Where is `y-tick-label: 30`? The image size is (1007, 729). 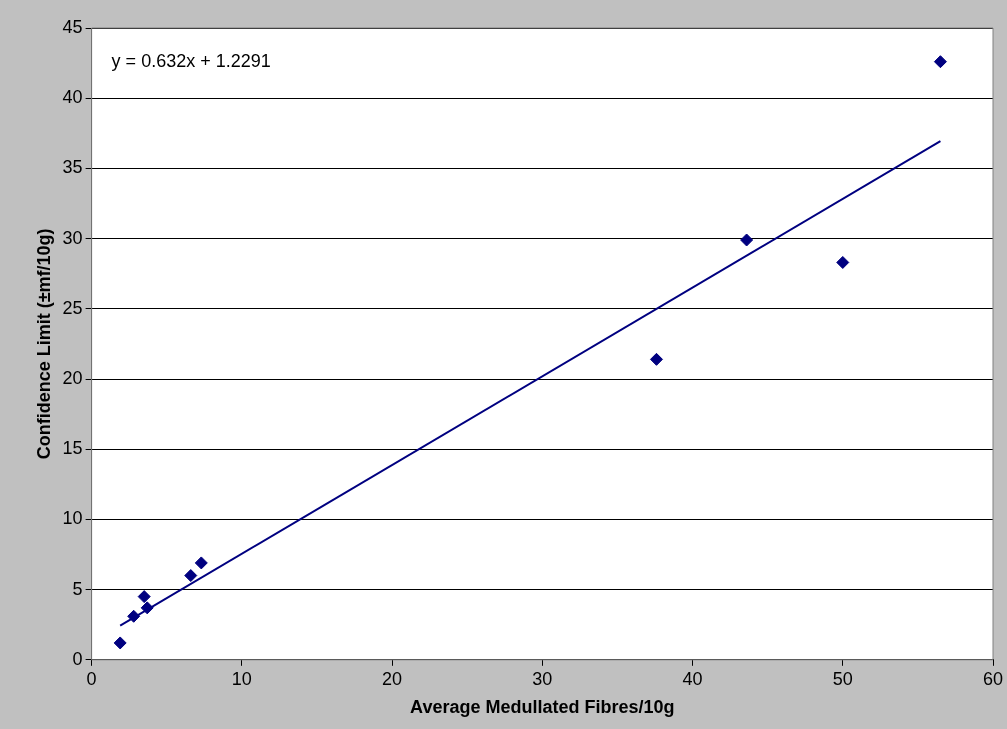 y-tick-label: 30 is located at coordinates (72, 237).